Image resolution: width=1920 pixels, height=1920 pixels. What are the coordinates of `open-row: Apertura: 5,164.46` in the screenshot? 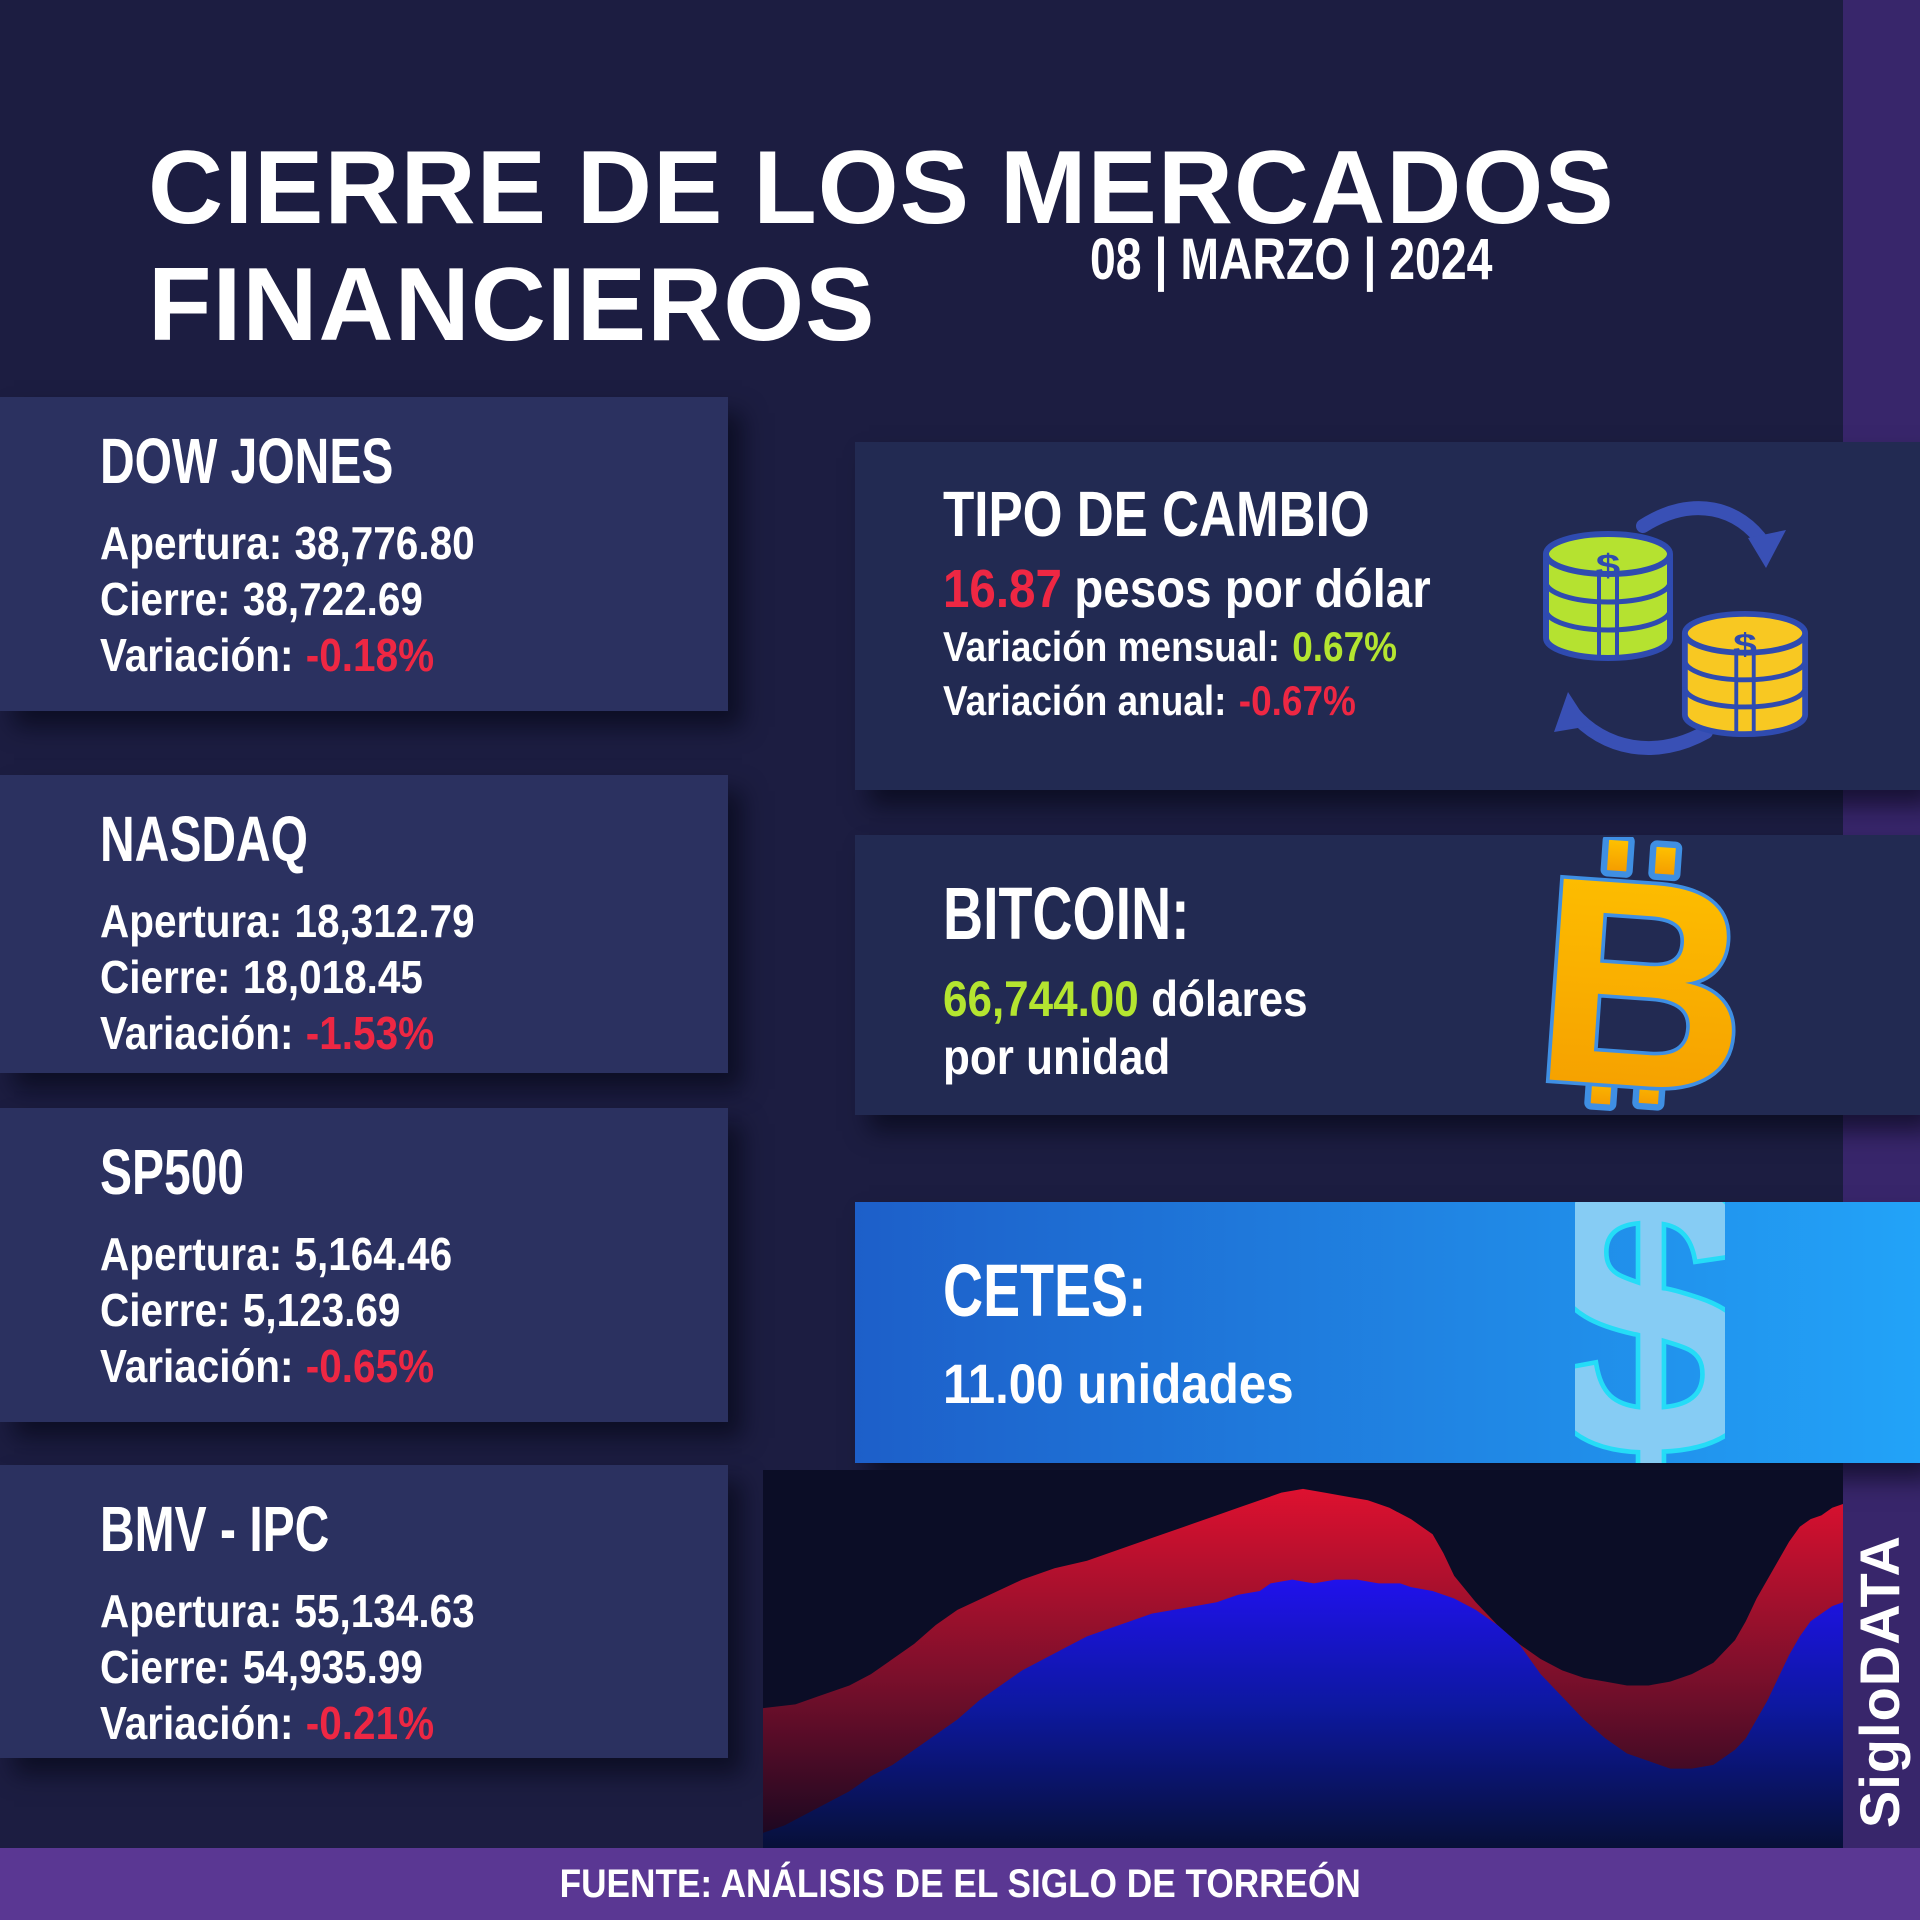 It's located at (414, 1254).